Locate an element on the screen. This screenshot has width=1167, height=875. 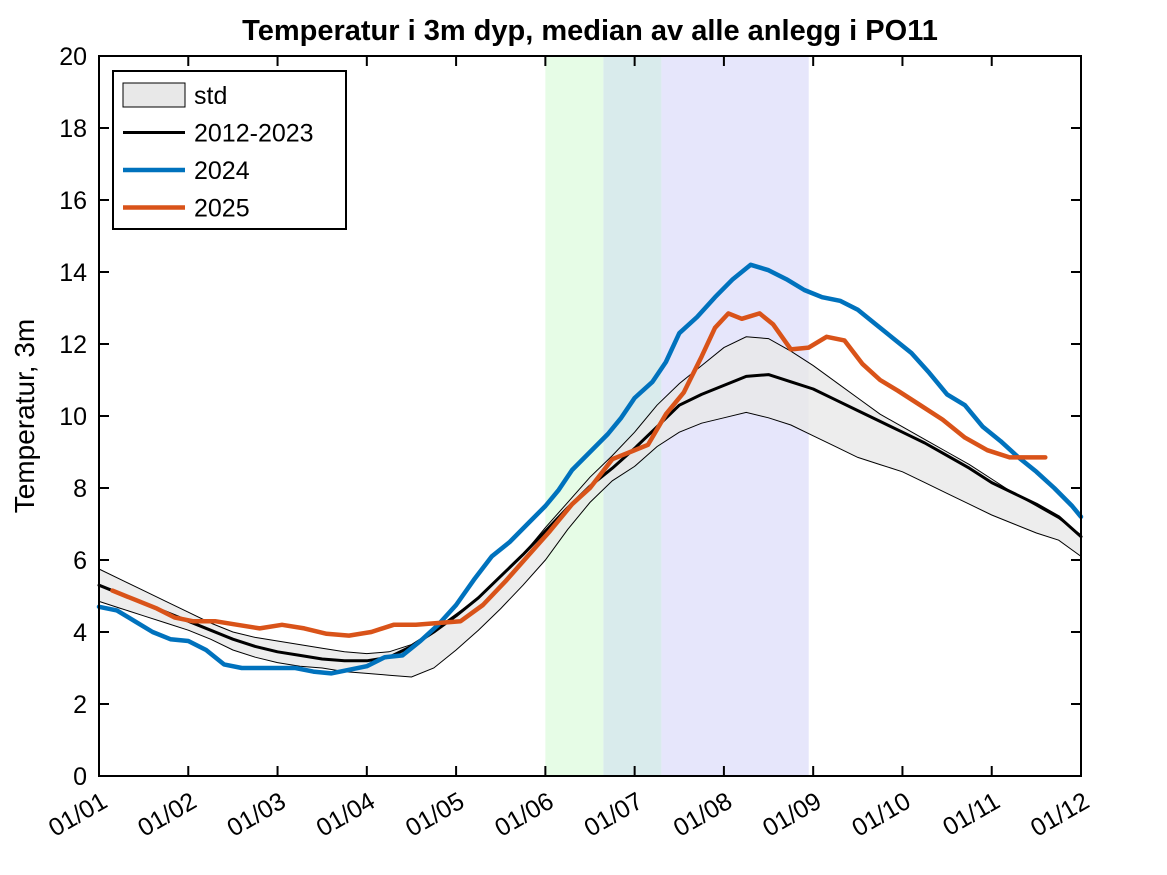
y-tick-label: 0 is located at coordinates (80, 777).